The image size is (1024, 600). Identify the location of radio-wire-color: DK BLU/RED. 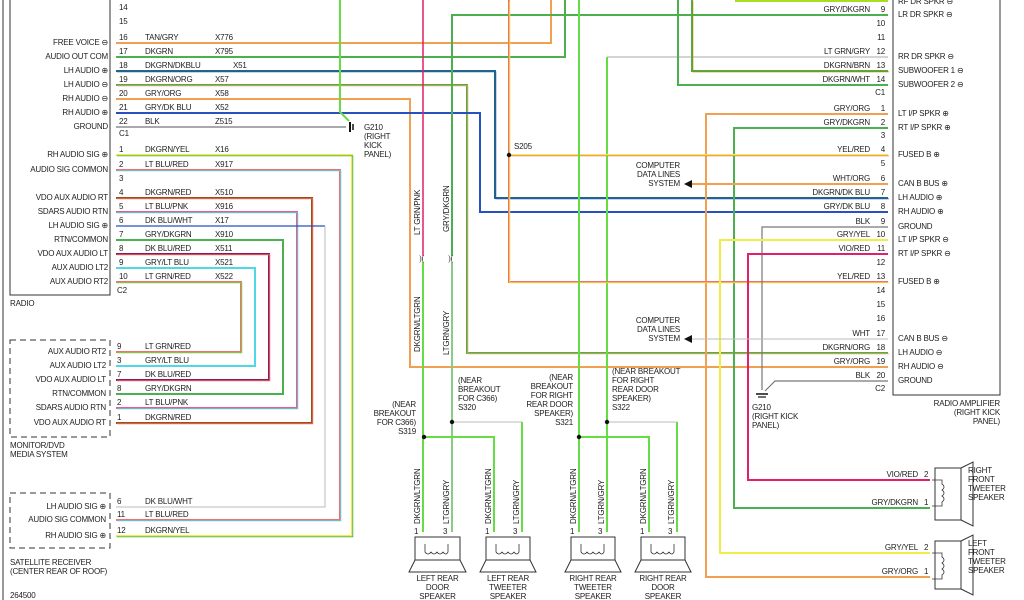
(168, 248).